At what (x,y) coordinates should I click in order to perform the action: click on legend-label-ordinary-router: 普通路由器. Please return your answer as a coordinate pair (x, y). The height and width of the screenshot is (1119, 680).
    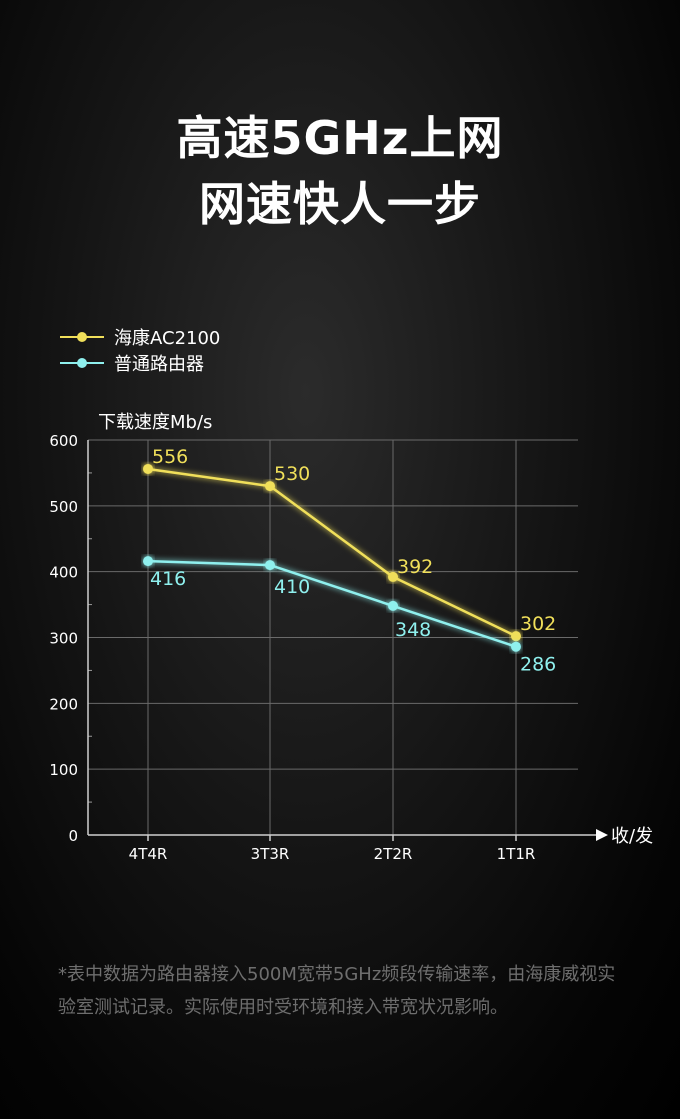
    Looking at the image, I should click on (159, 364).